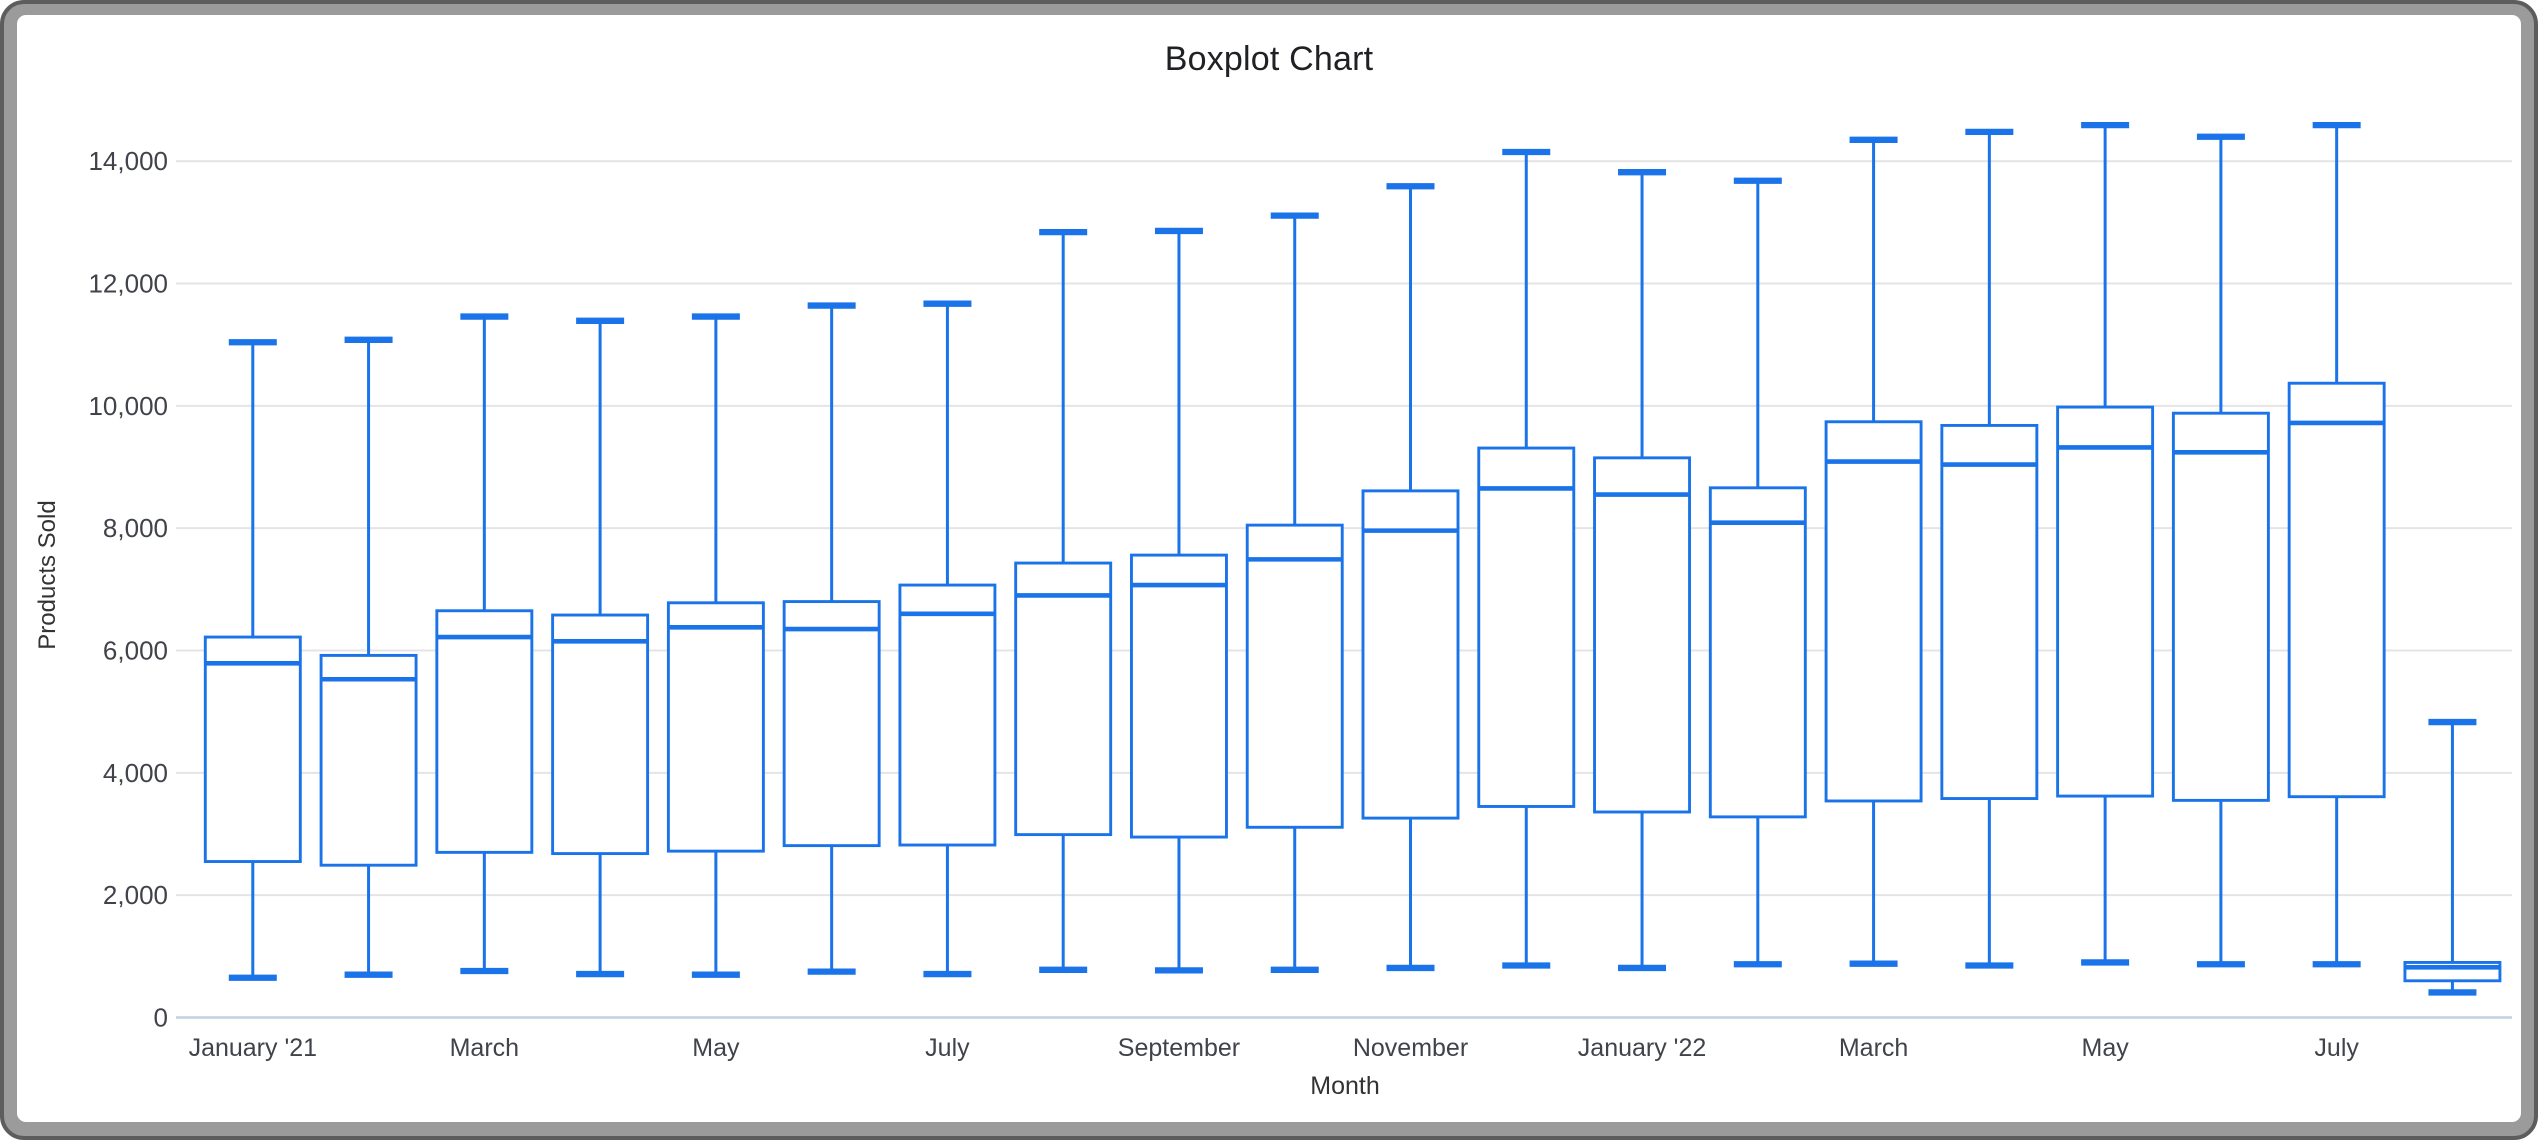 Image resolution: width=2538 pixels, height=1140 pixels. Describe the element at coordinates (1345, 1086) in the screenshot. I see `x-axis-title: Month` at that location.